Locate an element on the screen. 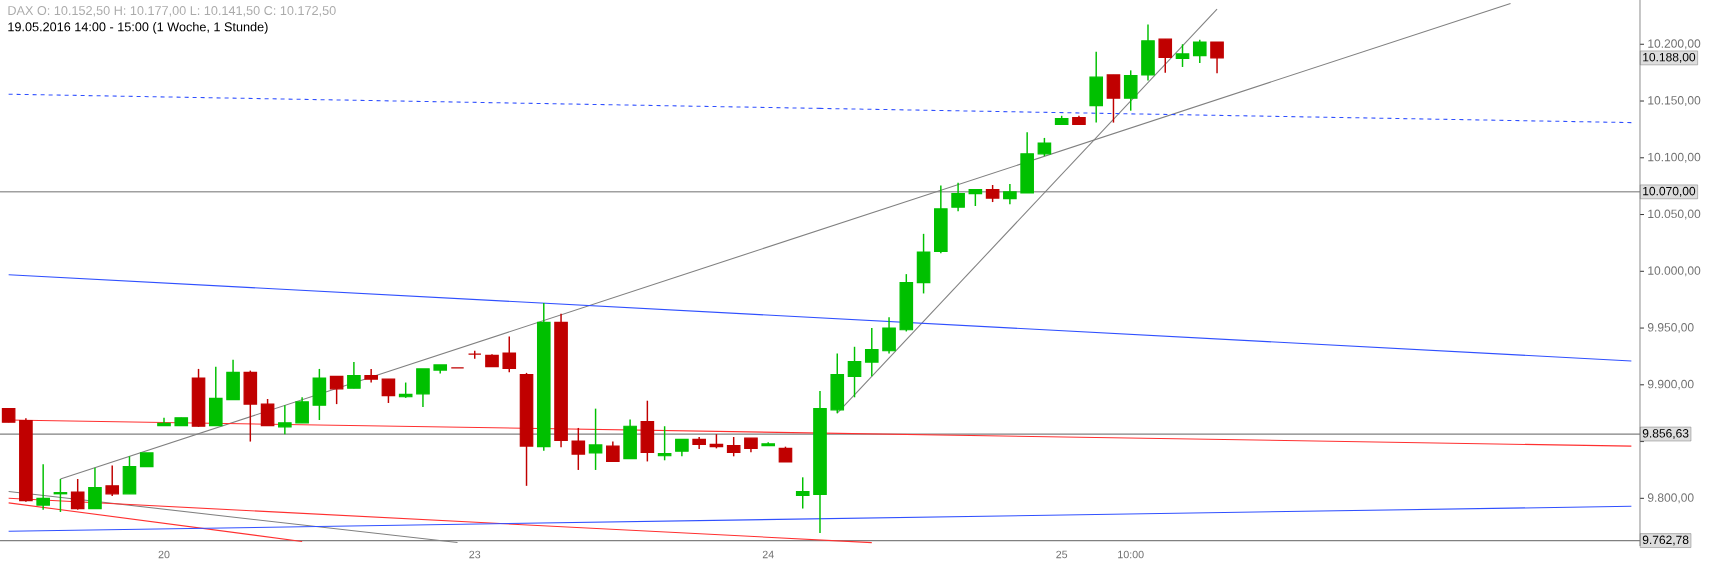 The width and height of the screenshot is (1712, 561). text: 19.05.2016 14:00 - 15:00 (1 Woche, 1 Stunde) is located at coordinates (138, 28).